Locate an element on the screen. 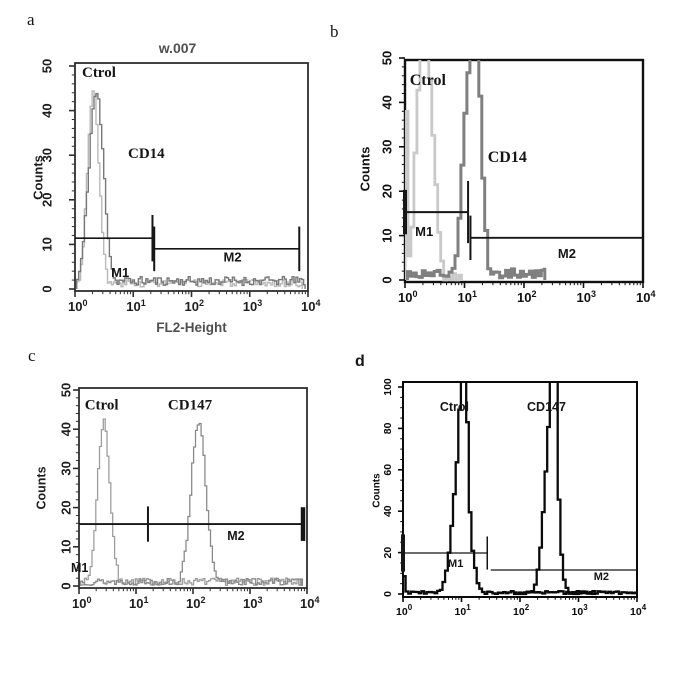  plot-title: w.007 is located at coordinates (177, 48).